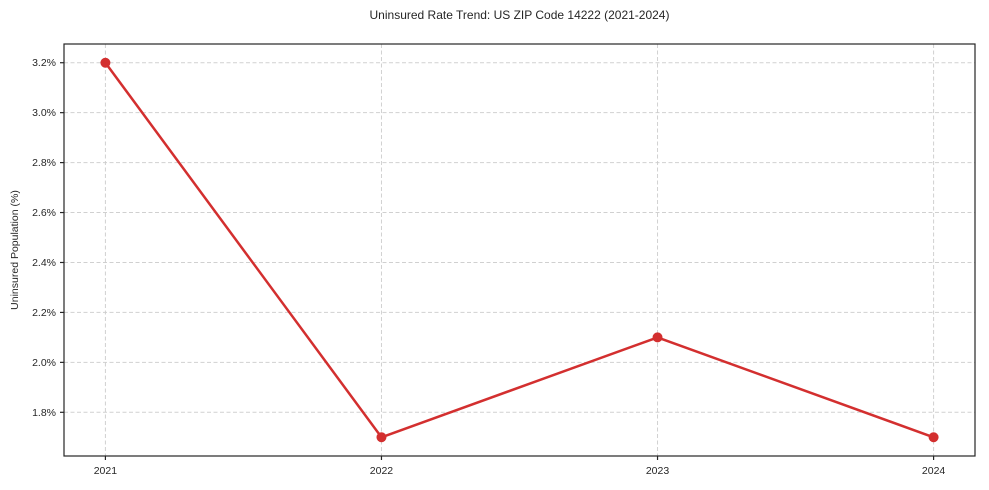 Image resolution: width=989 pixels, height=490 pixels. Describe the element at coordinates (658, 471) in the screenshot. I see `x-tick-label: 2023` at that location.